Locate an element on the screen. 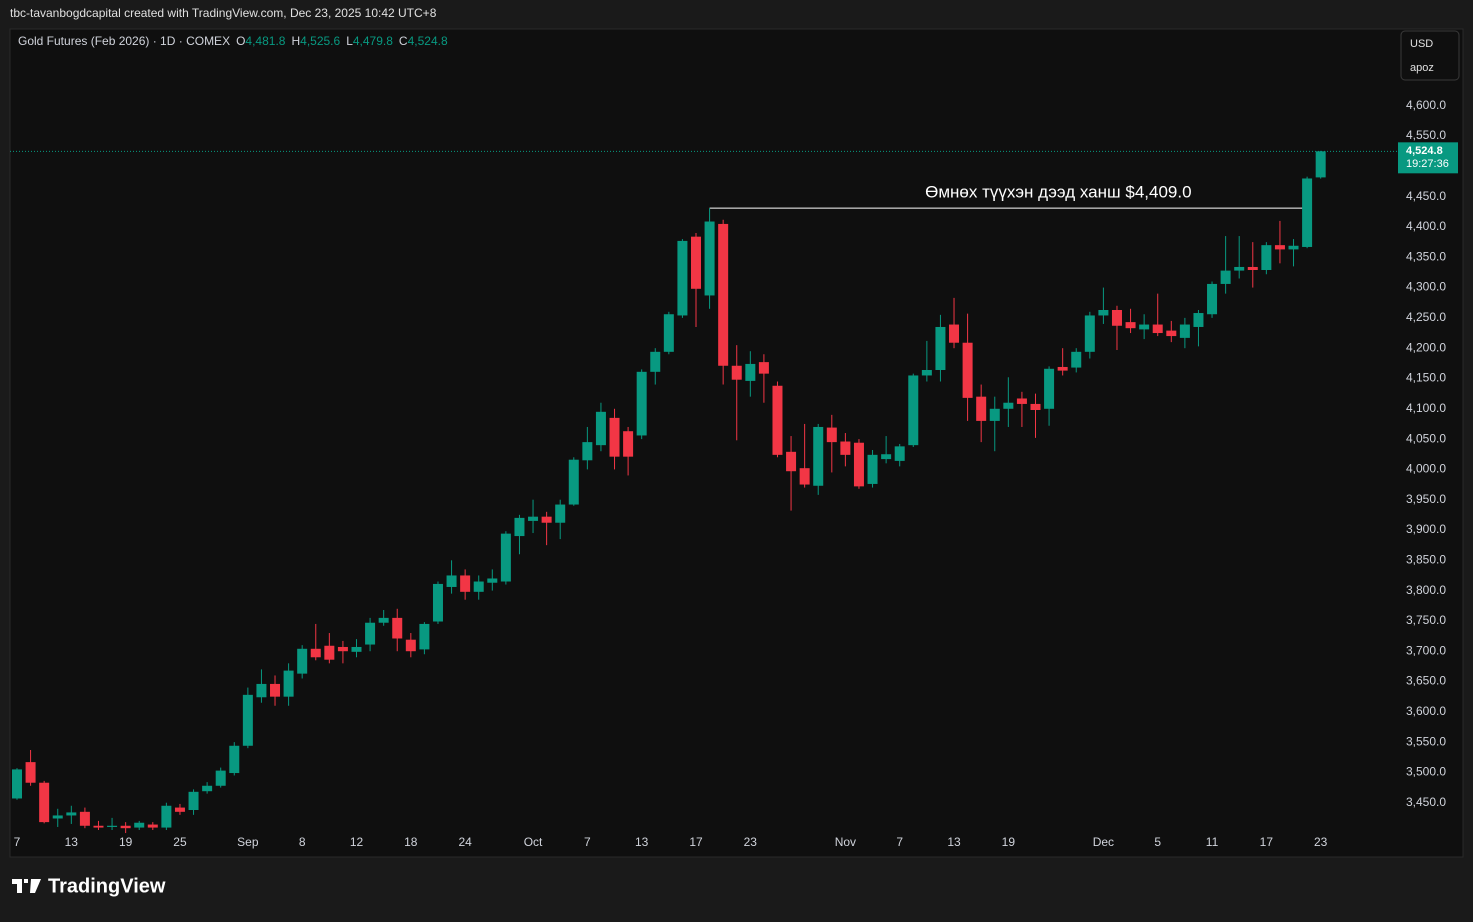 The image size is (1473, 922). last-price-tag is located at coordinates (1428, 158).